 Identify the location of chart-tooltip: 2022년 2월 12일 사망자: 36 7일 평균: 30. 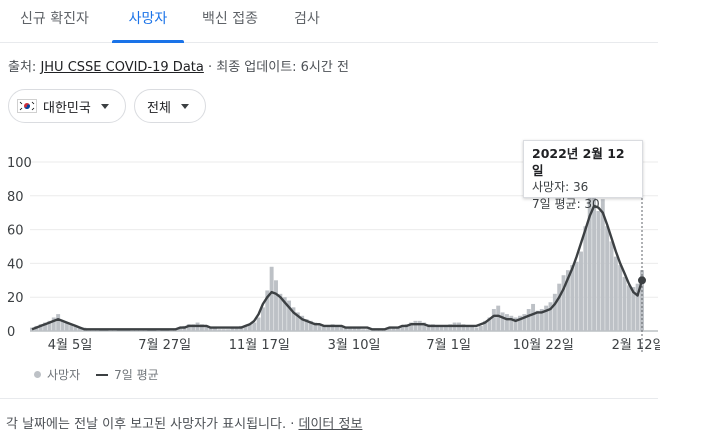
(583, 175).